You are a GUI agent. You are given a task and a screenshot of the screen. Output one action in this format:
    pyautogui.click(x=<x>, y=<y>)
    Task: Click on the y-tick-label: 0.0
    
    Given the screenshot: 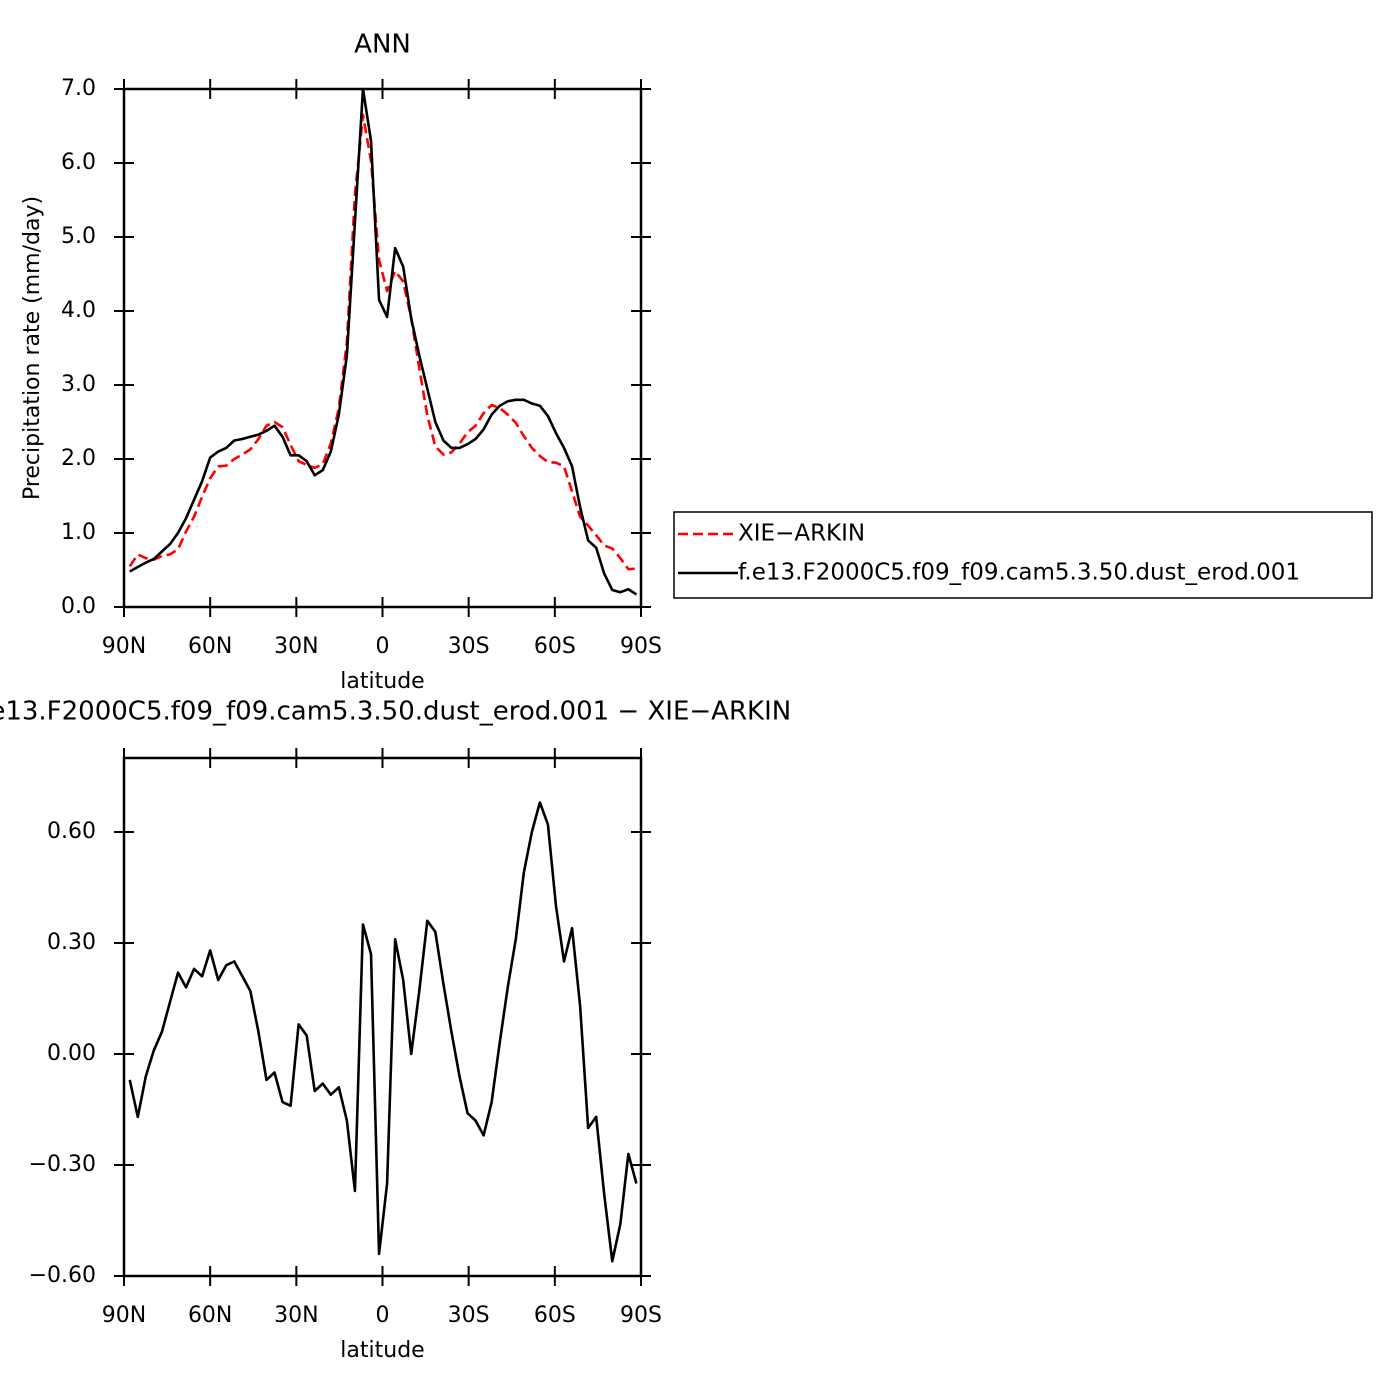 What is the action you would take?
    pyautogui.click(x=78, y=606)
    